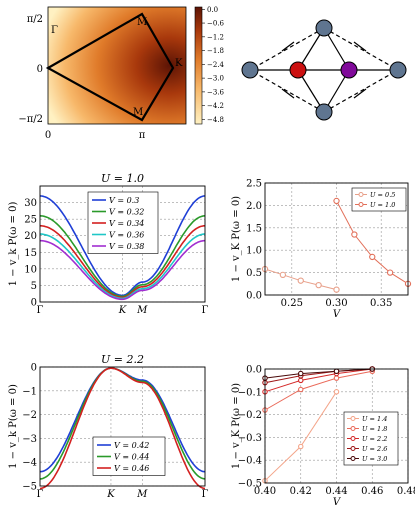  Describe the element at coordinates (198, 65) in the screenshot. I see `colorbar` at that location.